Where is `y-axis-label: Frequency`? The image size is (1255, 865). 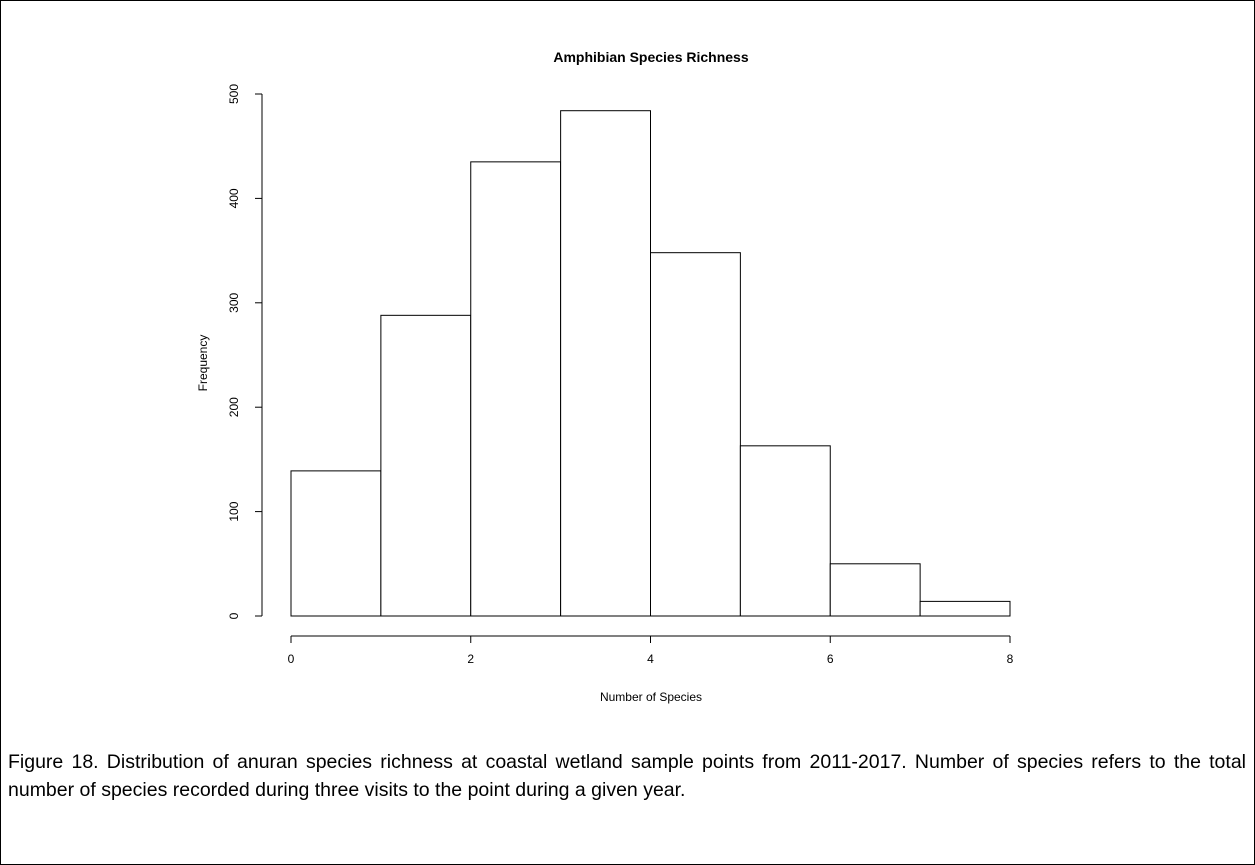 y-axis-label: Frequency is located at coordinates (203, 363).